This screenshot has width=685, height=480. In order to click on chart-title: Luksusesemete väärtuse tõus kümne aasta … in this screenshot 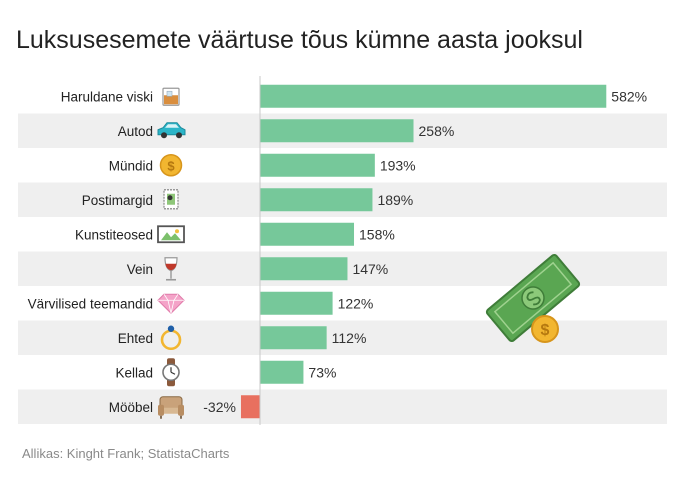, I will do `click(299, 40)`.